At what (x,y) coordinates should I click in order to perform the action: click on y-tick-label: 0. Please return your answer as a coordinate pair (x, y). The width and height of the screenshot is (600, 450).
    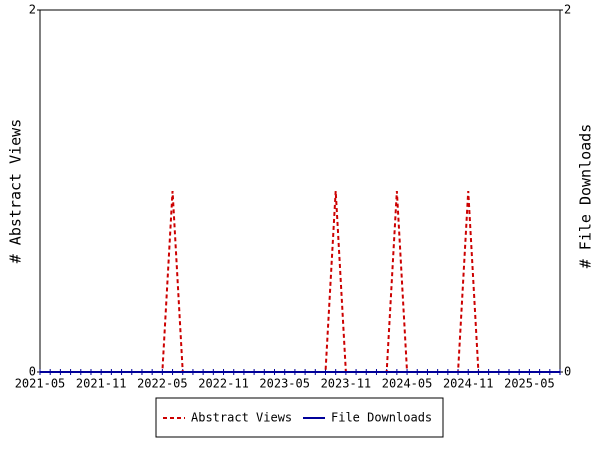
    Looking at the image, I should click on (32, 372).